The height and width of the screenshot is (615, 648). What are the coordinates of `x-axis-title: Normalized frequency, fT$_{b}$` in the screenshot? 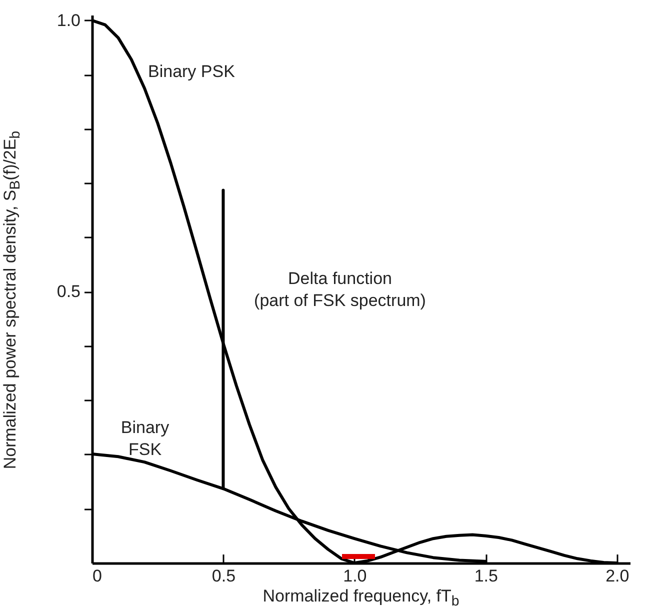 It's located at (361, 598).